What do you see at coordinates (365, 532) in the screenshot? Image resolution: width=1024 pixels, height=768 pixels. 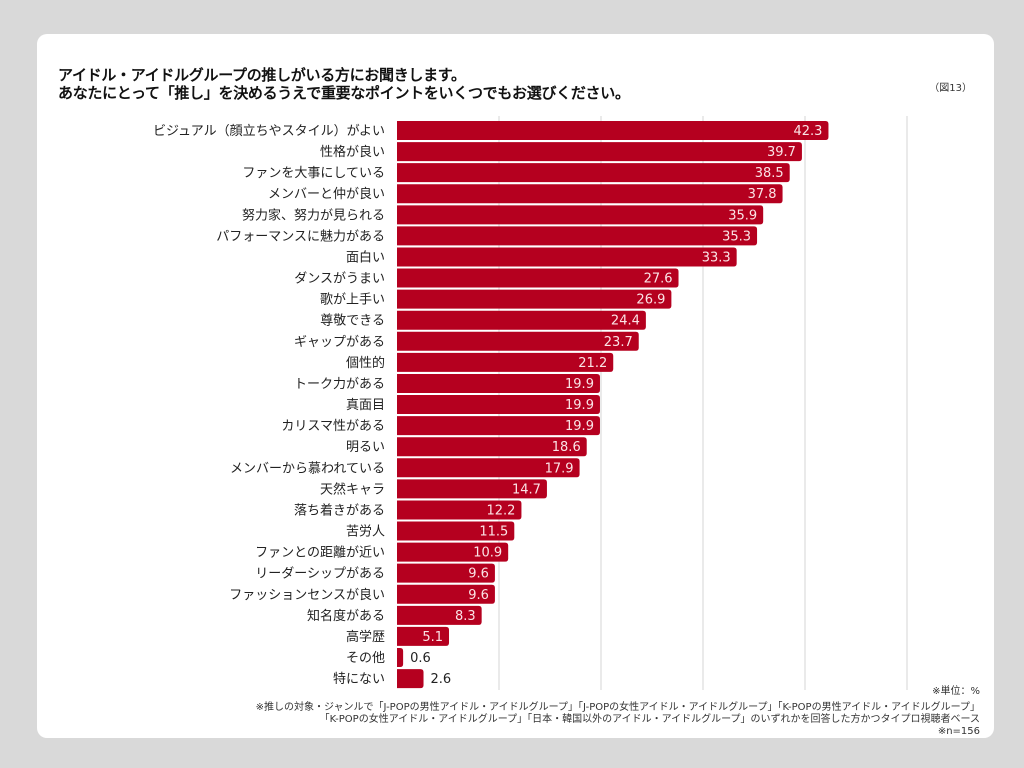 I see `category-label: 苦労人` at bounding box center [365, 532].